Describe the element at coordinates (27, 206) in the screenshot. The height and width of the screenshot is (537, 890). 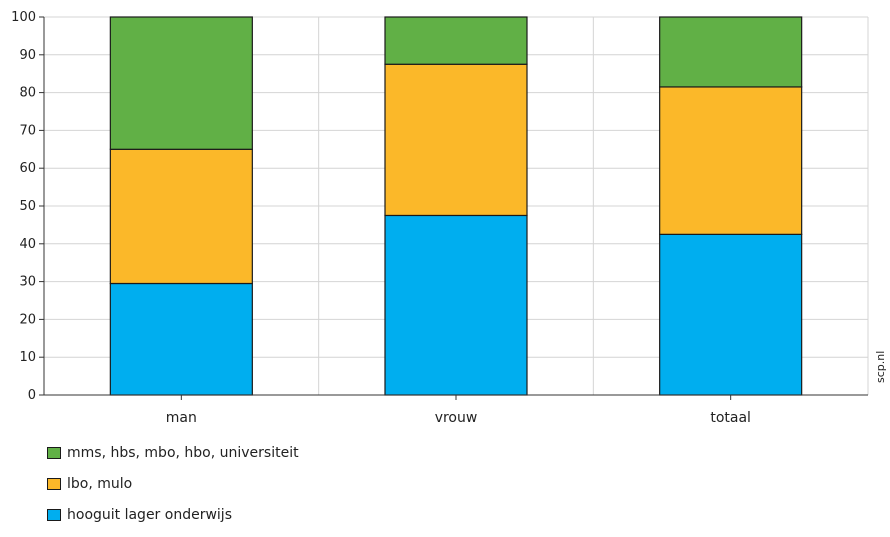
I see `y-tick-label: 50` at that location.